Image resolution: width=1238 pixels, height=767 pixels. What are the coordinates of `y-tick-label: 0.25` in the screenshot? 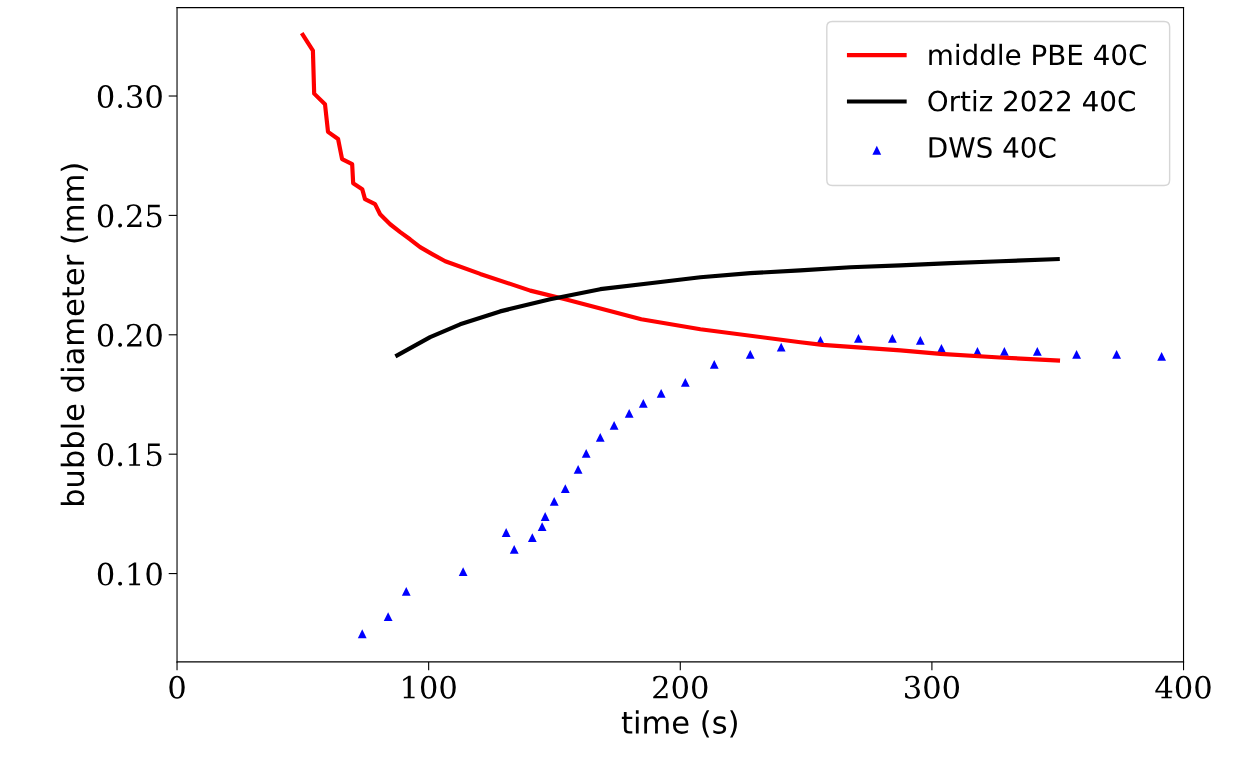 It's located at (129, 216).